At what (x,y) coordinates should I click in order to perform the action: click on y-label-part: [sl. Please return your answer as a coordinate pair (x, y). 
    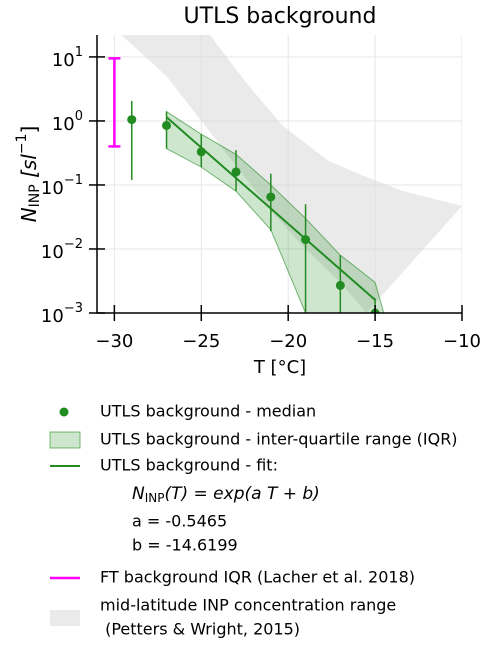
    Looking at the image, I should click on (29, 169).